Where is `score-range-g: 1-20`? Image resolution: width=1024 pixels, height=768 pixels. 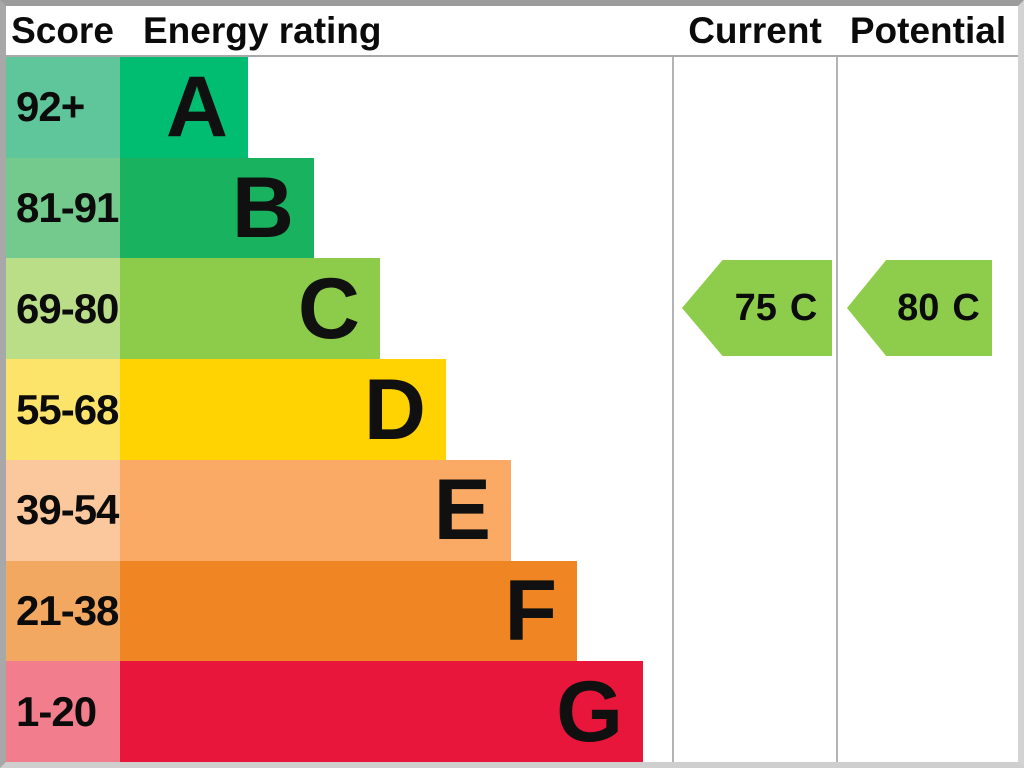 score-range-g: 1-20 is located at coordinates (63, 711).